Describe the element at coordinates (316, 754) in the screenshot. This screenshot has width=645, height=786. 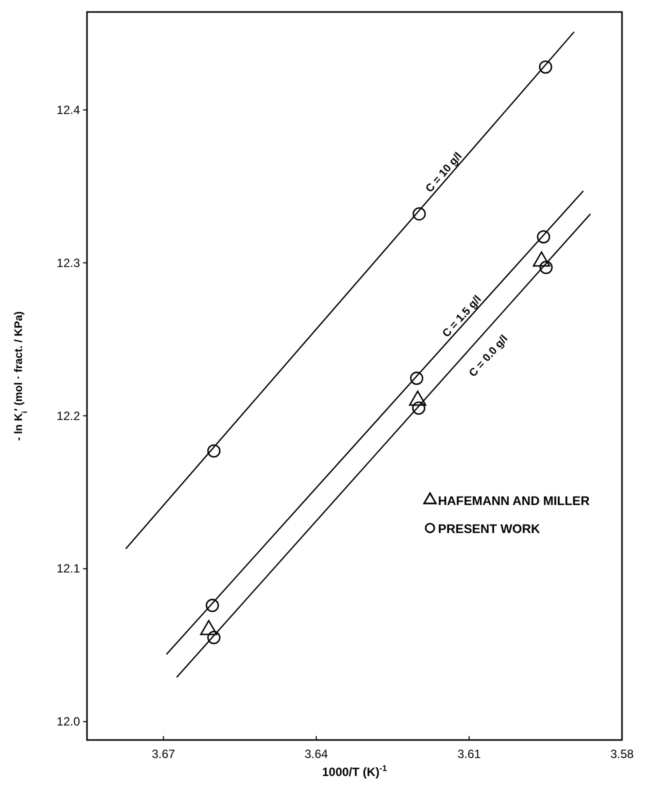
I see `x-tick-label: 3.64` at that location.